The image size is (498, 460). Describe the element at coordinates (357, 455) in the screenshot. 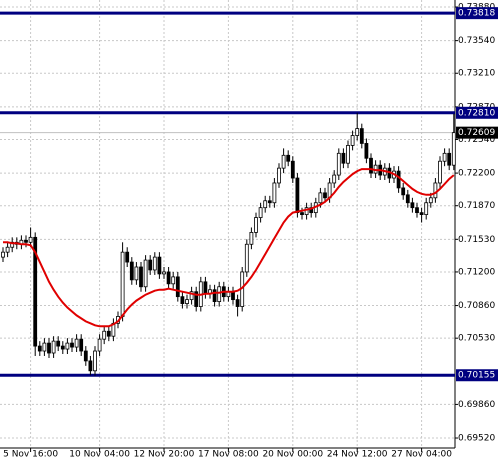

I see `x-tick-label: 24 Nov 12:00` at that location.